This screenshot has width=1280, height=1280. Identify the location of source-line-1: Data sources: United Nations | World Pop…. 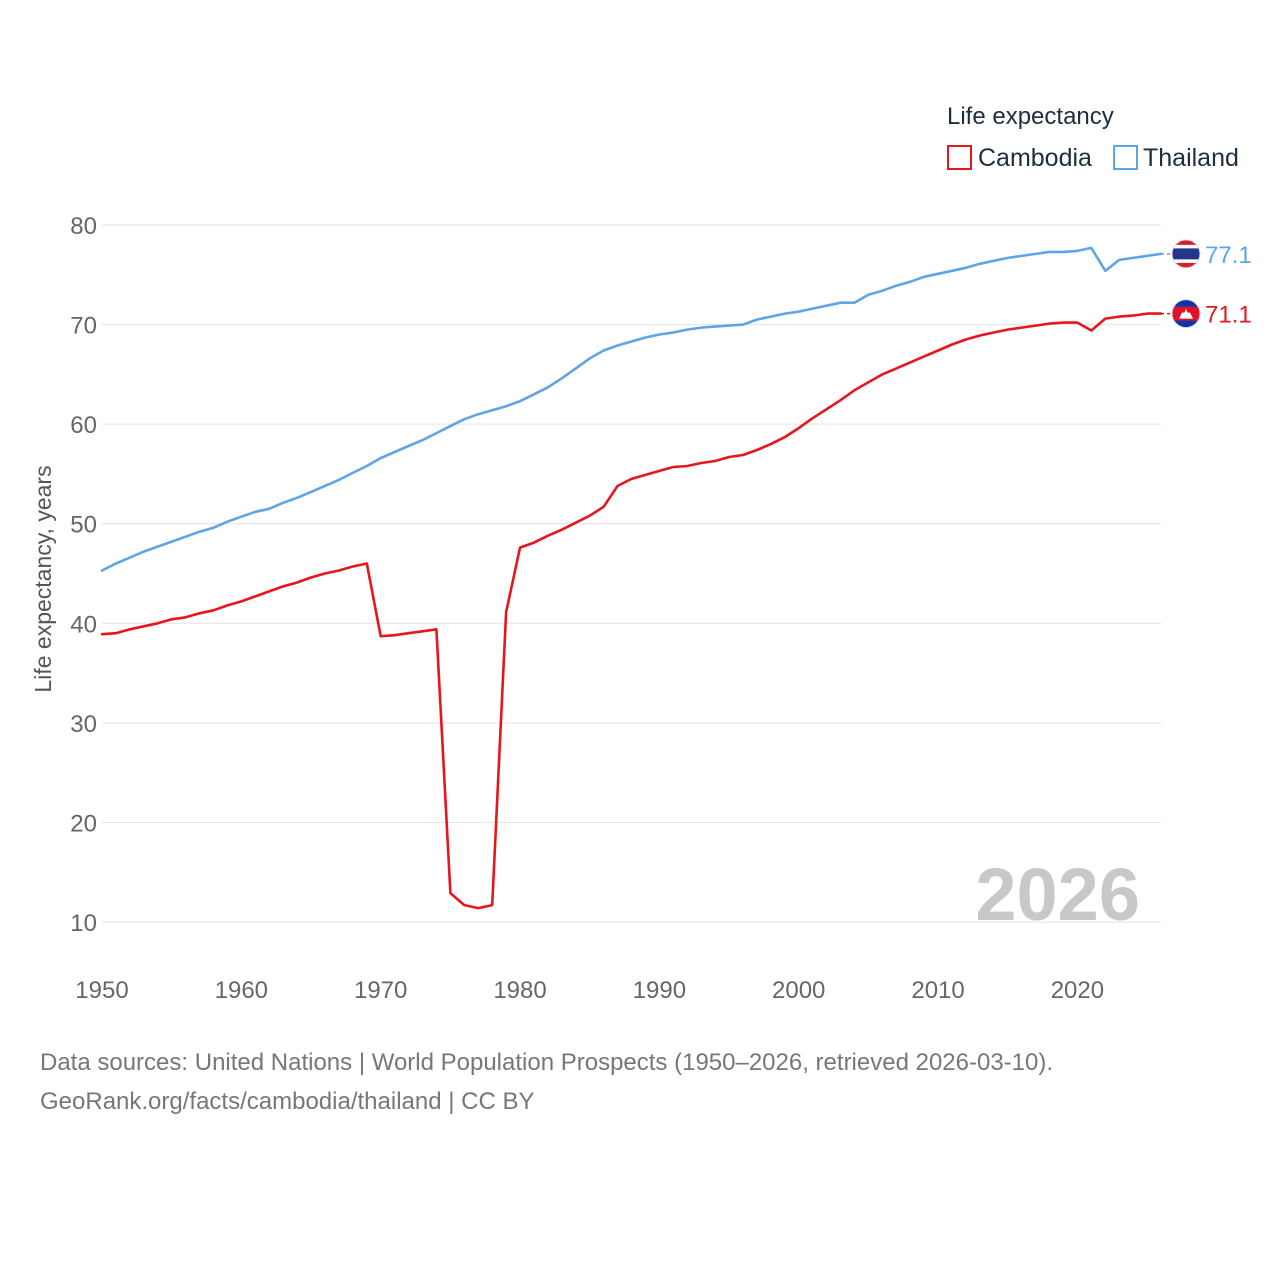
(547, 1062).